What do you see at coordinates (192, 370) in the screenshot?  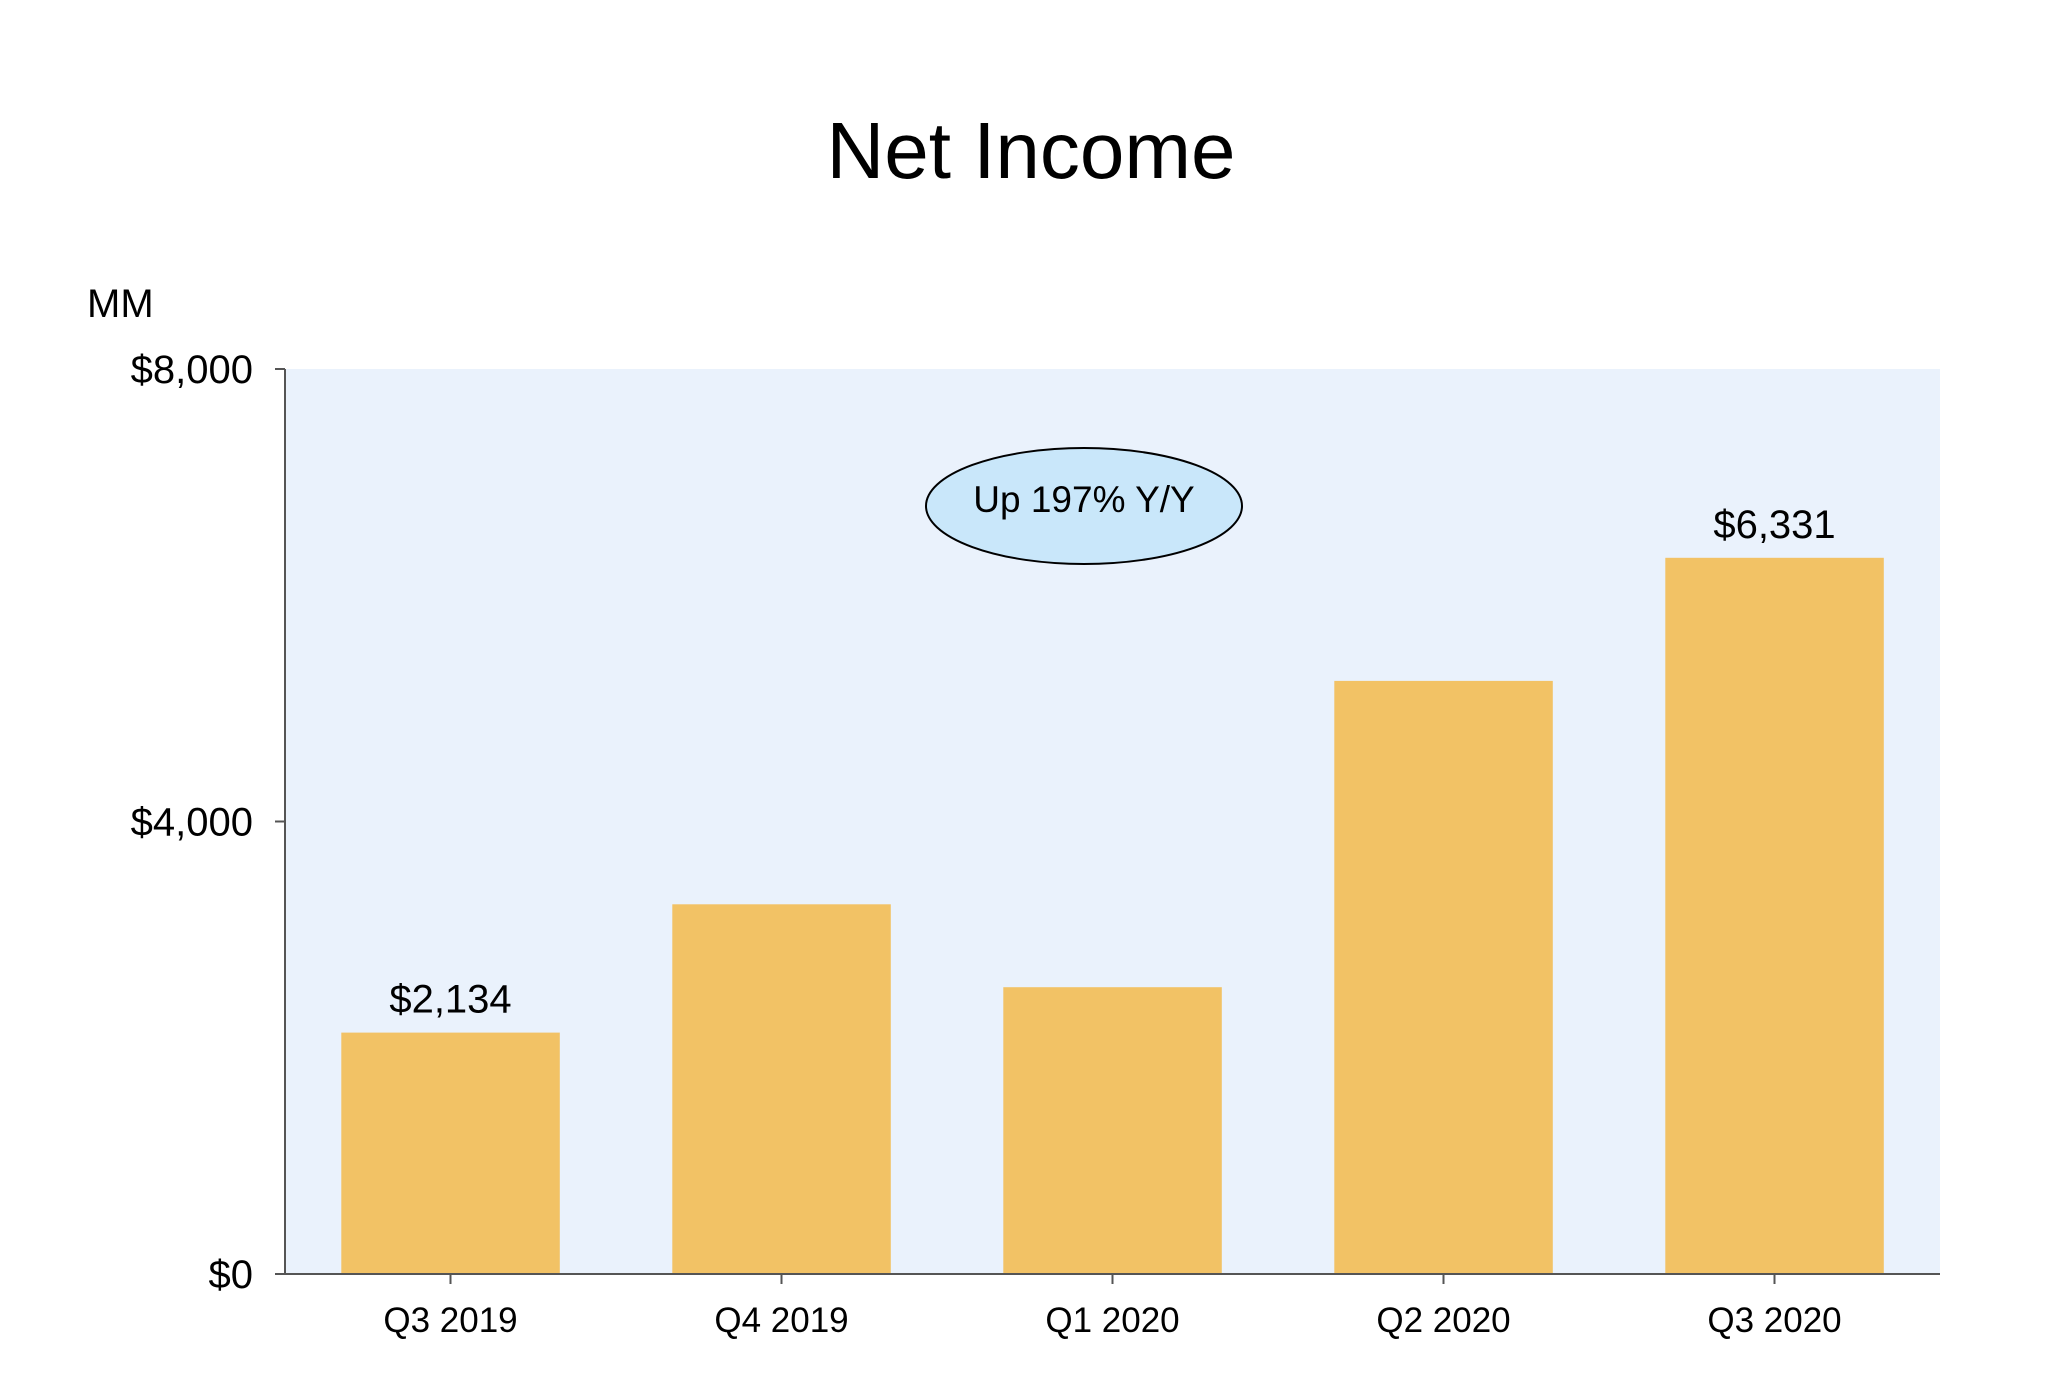 I see `y-tick-label: $8,000` at bounding box center [192, 370].